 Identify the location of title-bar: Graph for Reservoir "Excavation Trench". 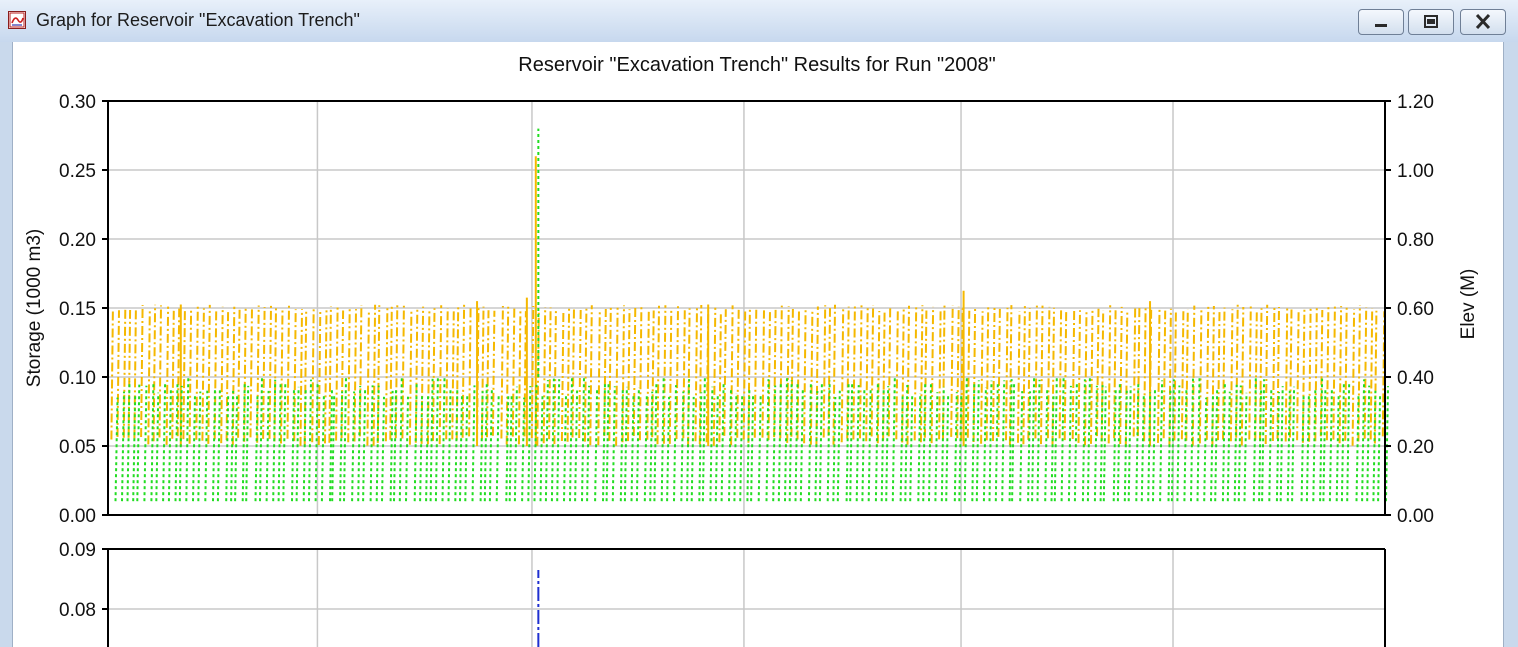
(759, 21).